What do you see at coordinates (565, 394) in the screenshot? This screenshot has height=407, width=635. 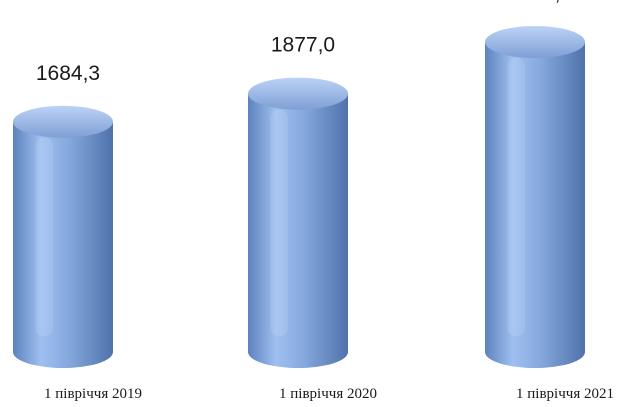 I see `x-tick-label-3: 1 півріччя 2021` at bounding box center [565, 394].